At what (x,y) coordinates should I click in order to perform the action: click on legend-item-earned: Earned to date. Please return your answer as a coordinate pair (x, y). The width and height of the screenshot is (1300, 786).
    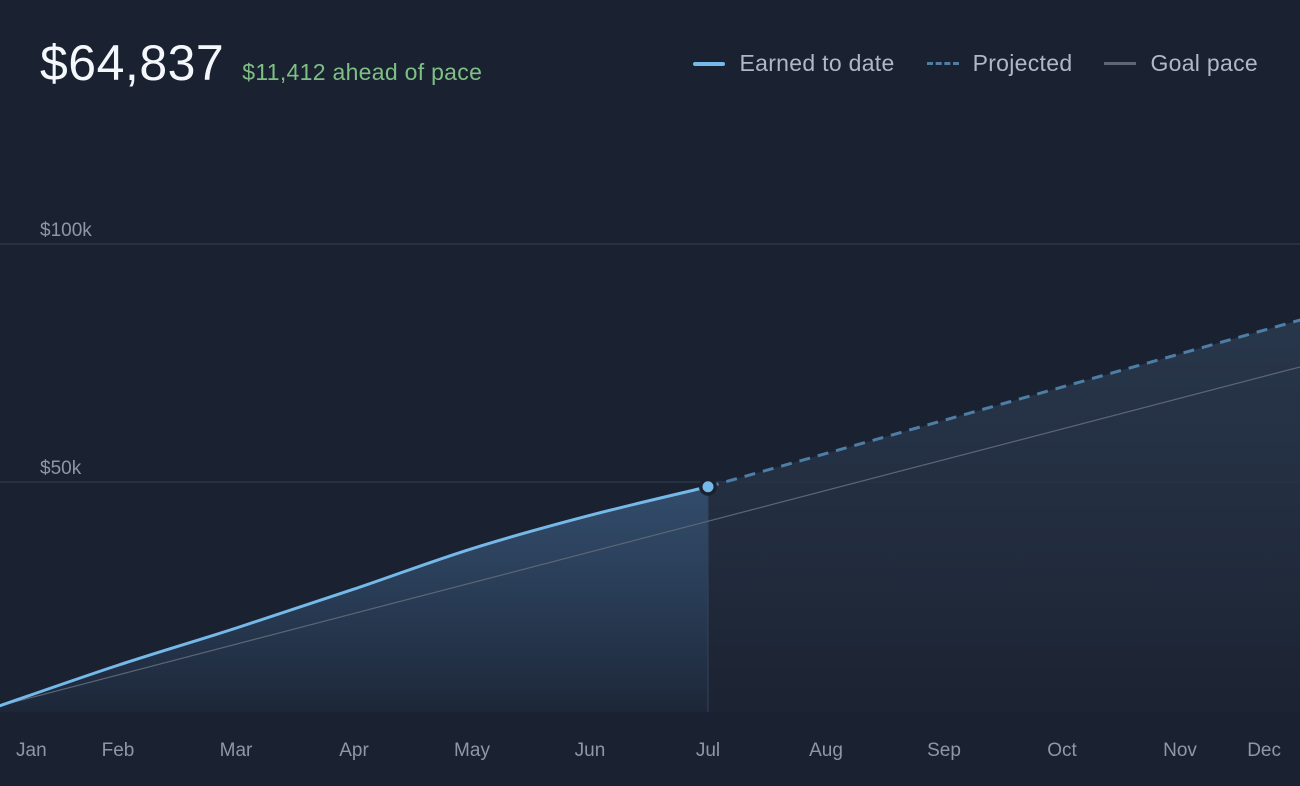
    Looking at the image, I should click on (793, 63).